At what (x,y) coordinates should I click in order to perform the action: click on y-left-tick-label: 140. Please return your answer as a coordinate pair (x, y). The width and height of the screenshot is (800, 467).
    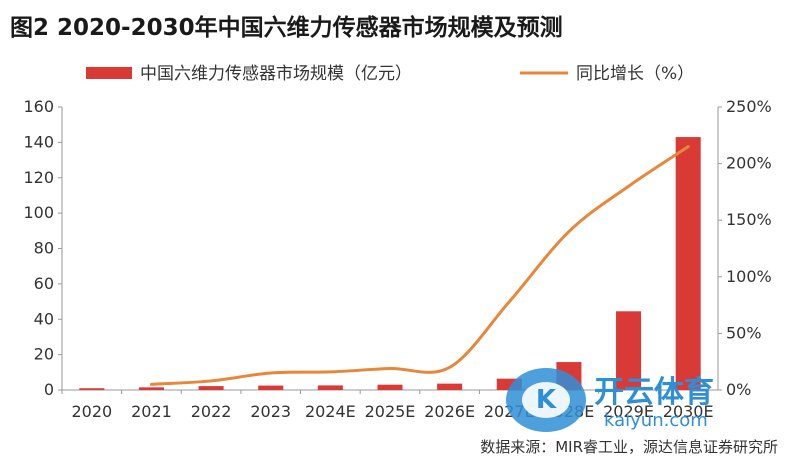
    Looking at the image, I should click on (38, 141).